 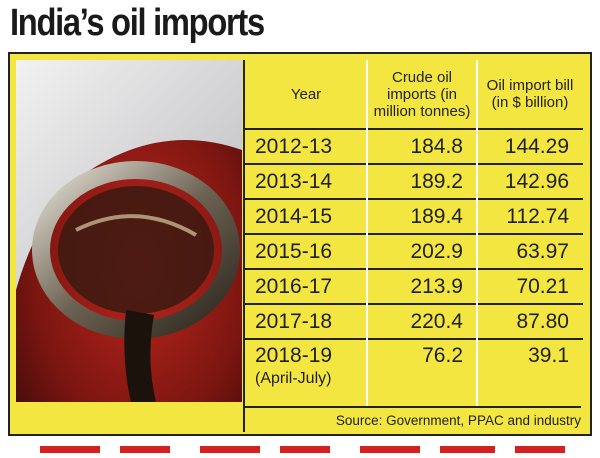 I want to click on value: 189.2, so click(x=436, y=181).